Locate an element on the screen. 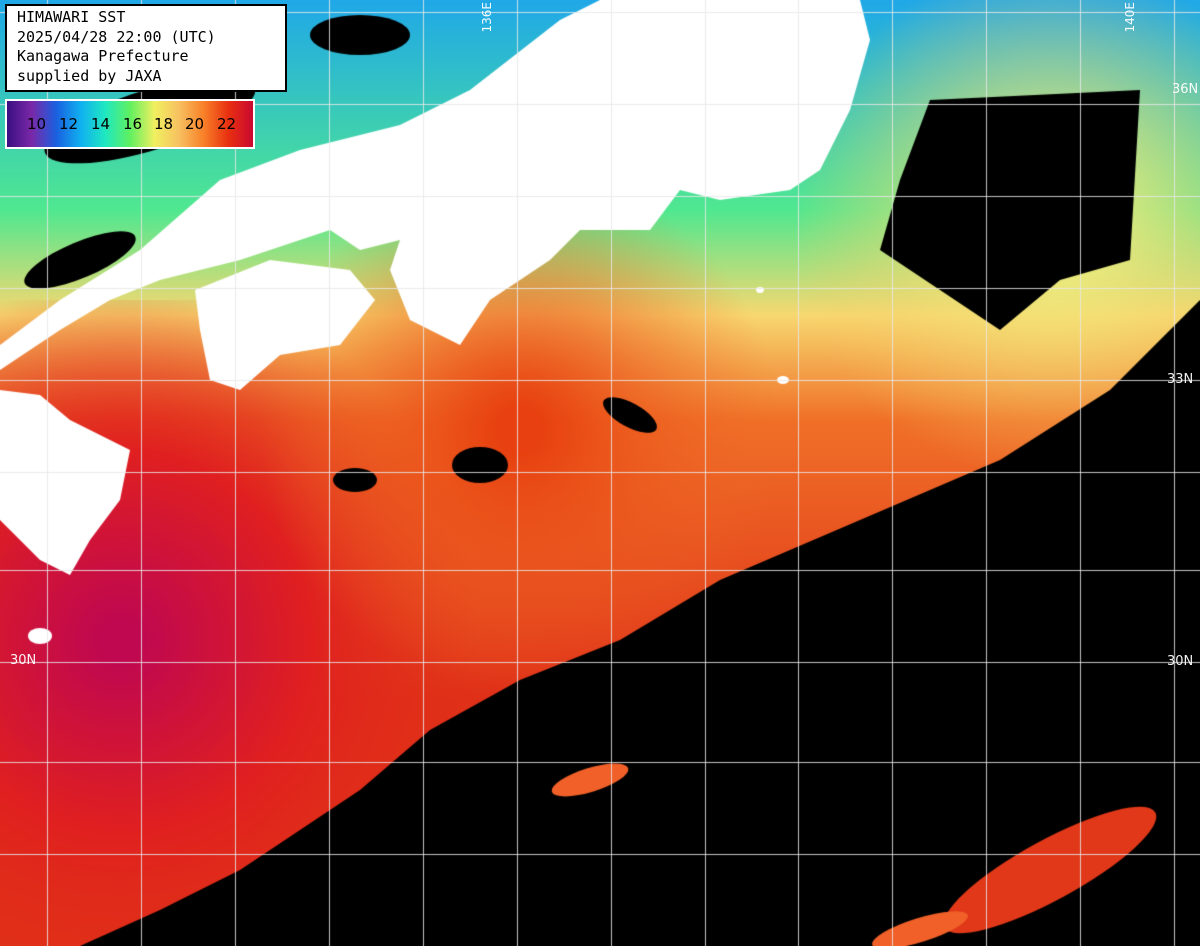 This screenshot has width=1200, height=946. grid-label-136e: 136E is located at coordinates (487, 17).